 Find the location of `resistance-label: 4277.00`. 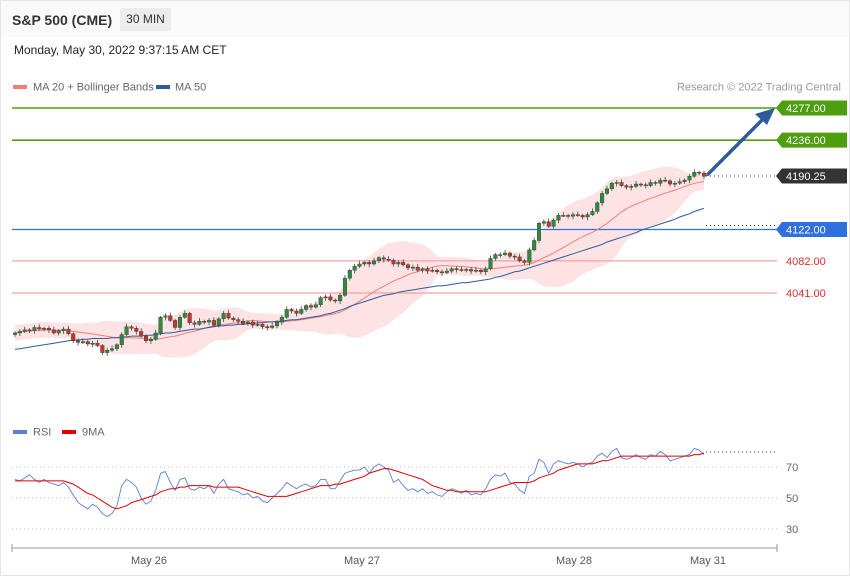

resistance-label: 4277.00 is located at coordinates (806, 109).